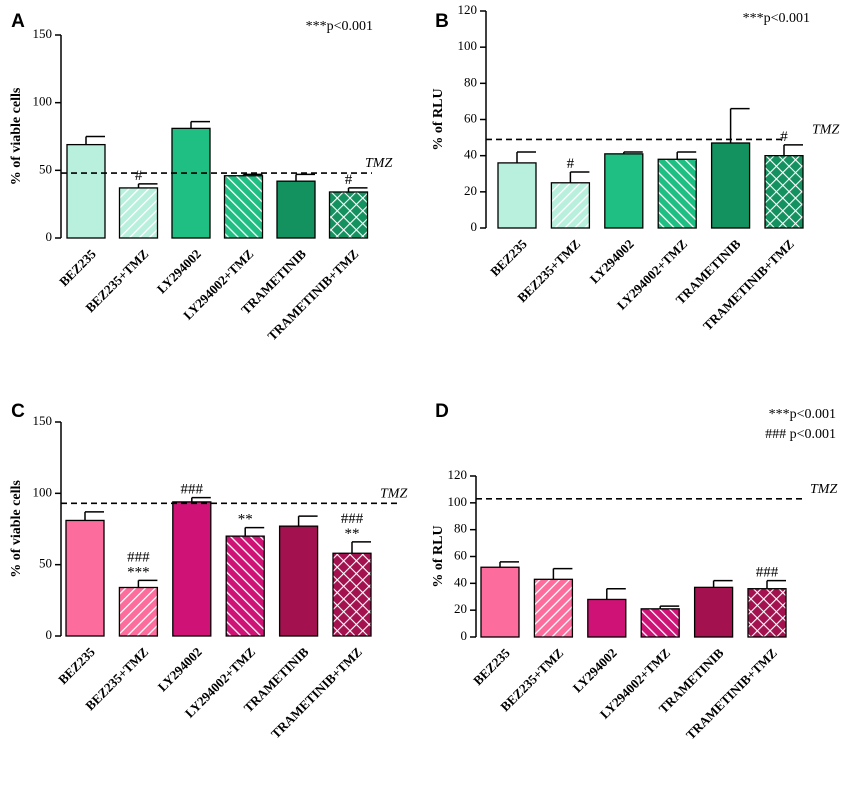  I want to click on panel-label: C, so click(18, 411).